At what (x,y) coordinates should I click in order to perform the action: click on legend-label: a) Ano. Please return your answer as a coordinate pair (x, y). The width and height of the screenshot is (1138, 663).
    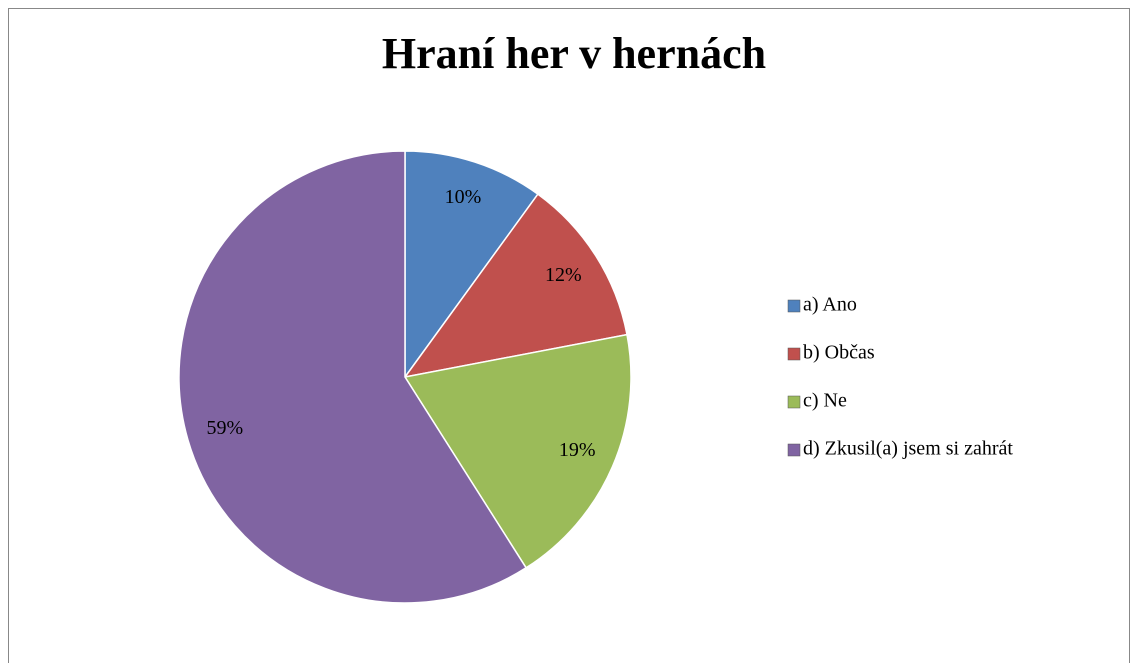
    Looking at the image, I should click on (830, 305).